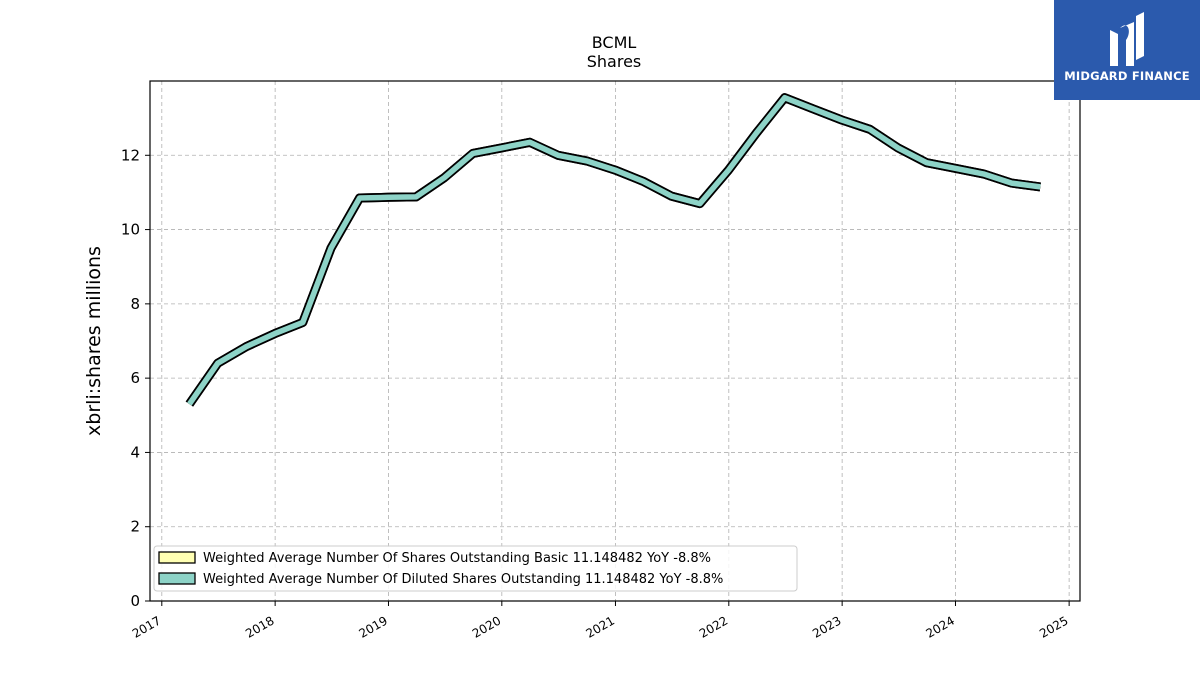 Image resolution: width=1200 pixels, height=675 pixels. What do you see at coordinates (130, 155) in the screenshot?
I see `y-tick-label: 12` at bounding box center [130, 155].